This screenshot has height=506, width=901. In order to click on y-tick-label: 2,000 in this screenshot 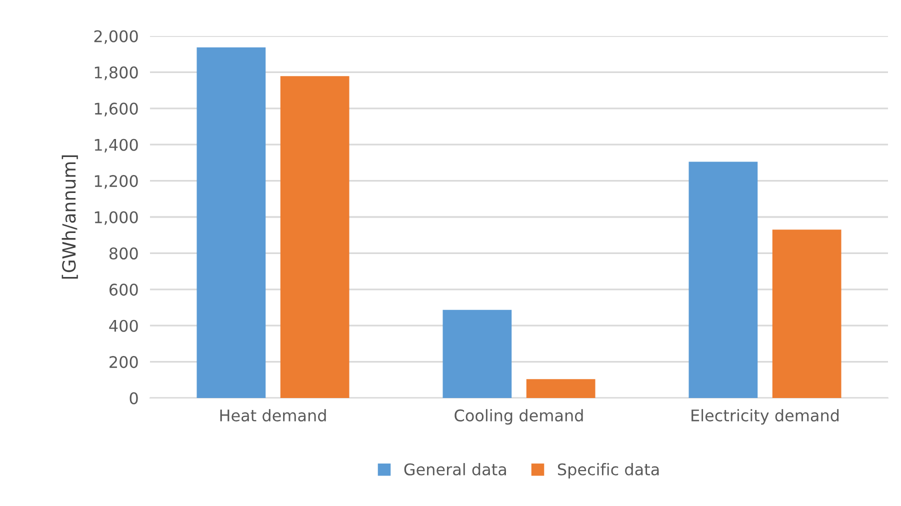, I will do `click(116, 37)`.